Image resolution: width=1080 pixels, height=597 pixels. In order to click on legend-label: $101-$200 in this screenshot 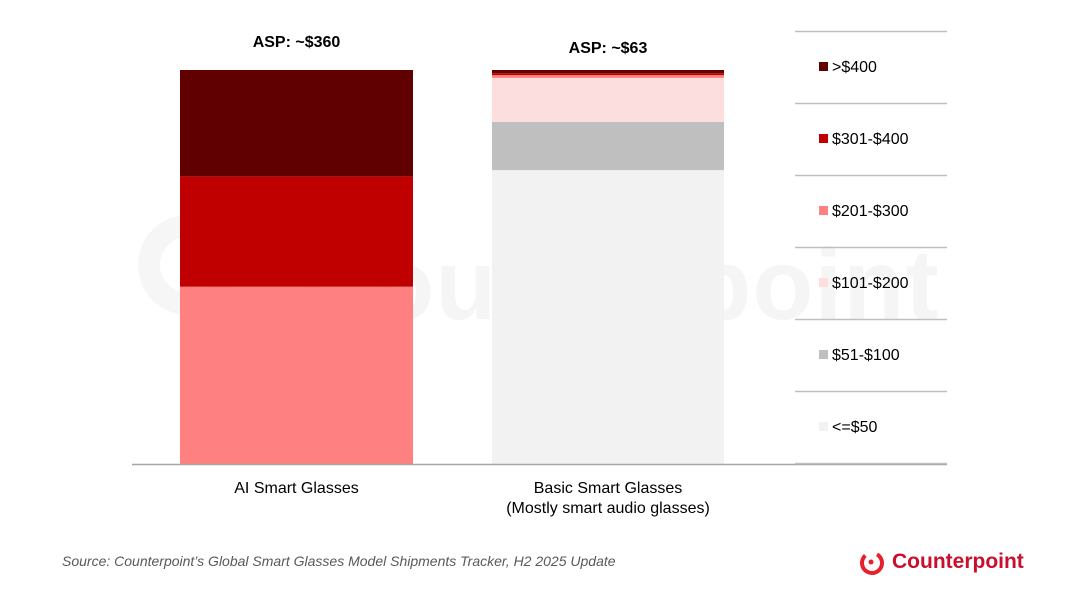, I will do `click(870, 283)`.